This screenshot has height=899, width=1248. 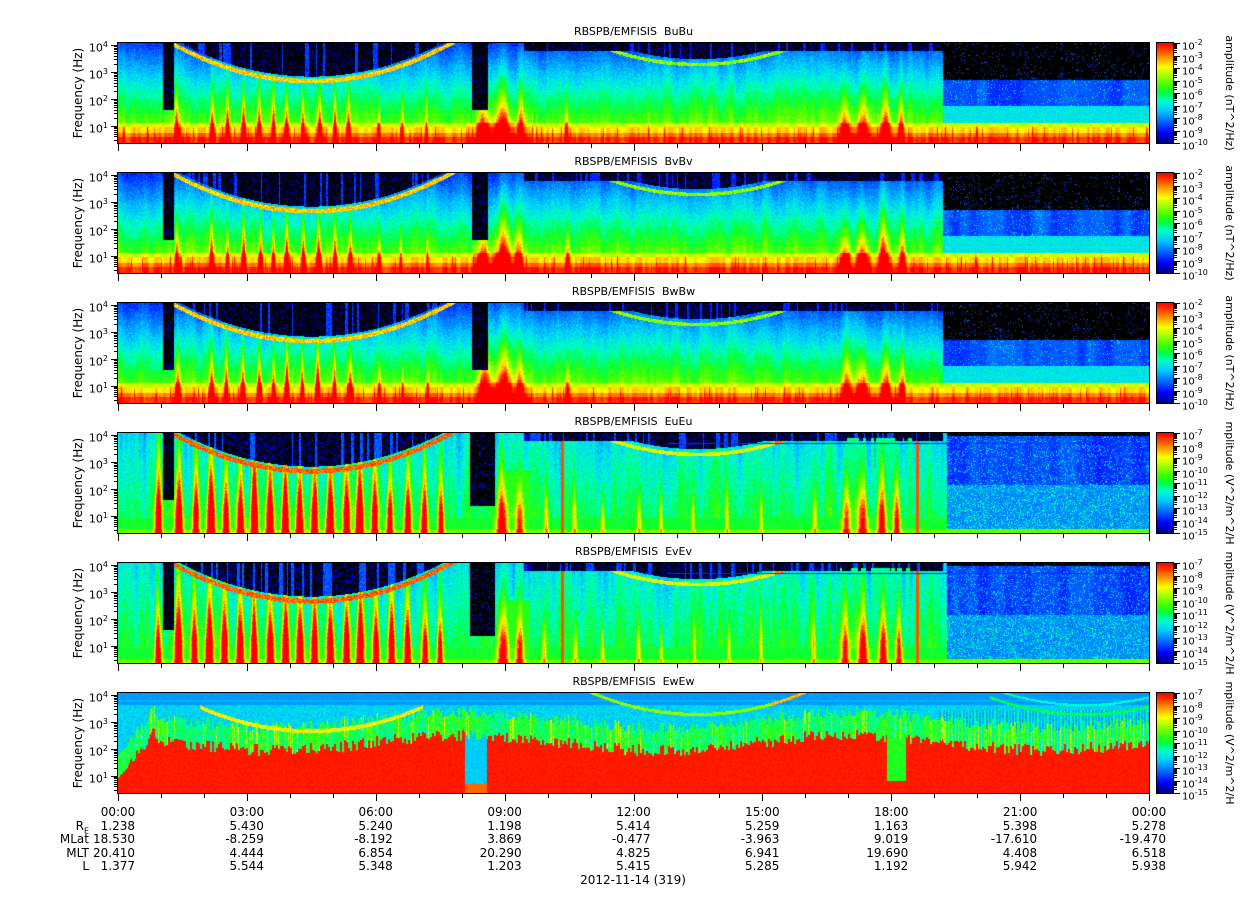 I want to click on time-tick-label: 09:00, so click(x=504, y=812).